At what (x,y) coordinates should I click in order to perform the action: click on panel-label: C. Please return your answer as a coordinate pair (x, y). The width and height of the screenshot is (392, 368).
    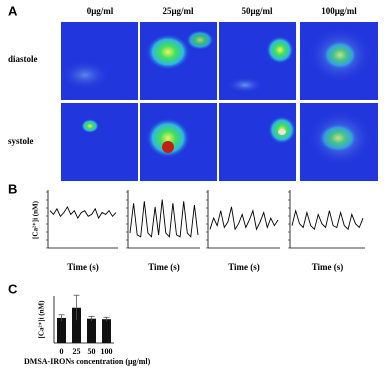
    Looking at the image, I should click on (13, 288).